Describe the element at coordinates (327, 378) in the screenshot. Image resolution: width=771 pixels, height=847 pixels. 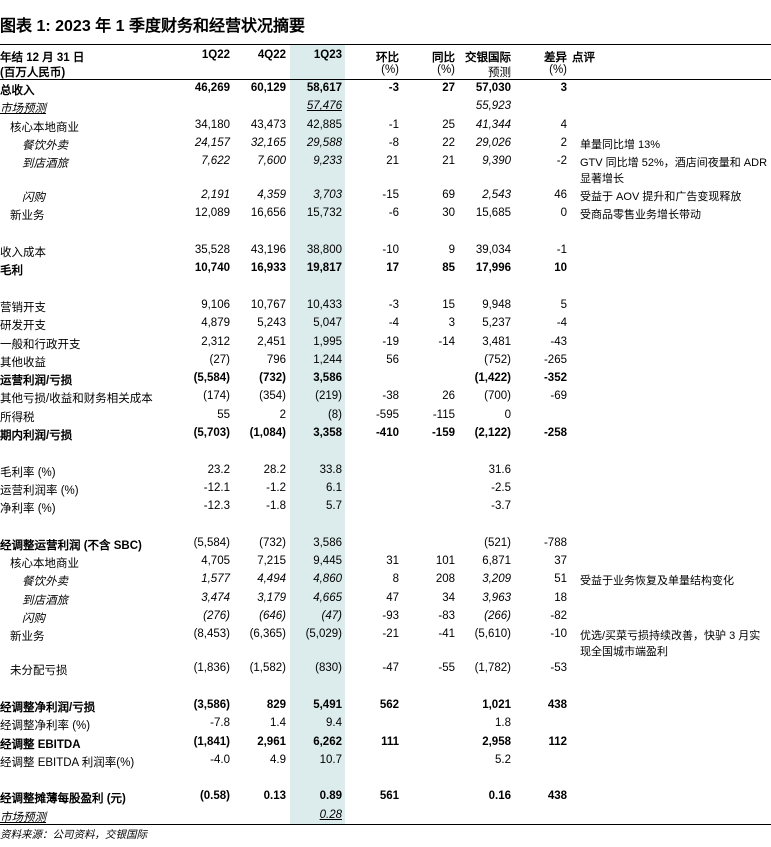
I see `cell-1q23: 3,586` at that location.